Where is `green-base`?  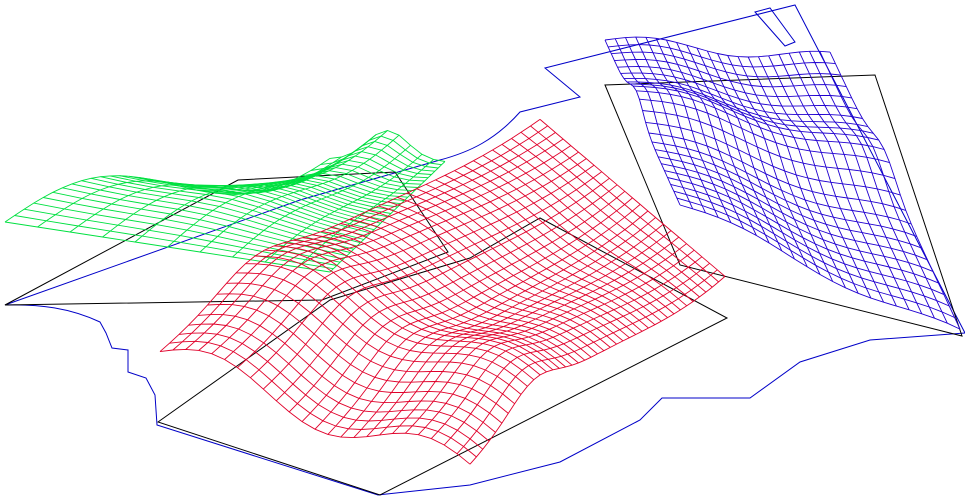
green-base is located at coordinates (226, 238).